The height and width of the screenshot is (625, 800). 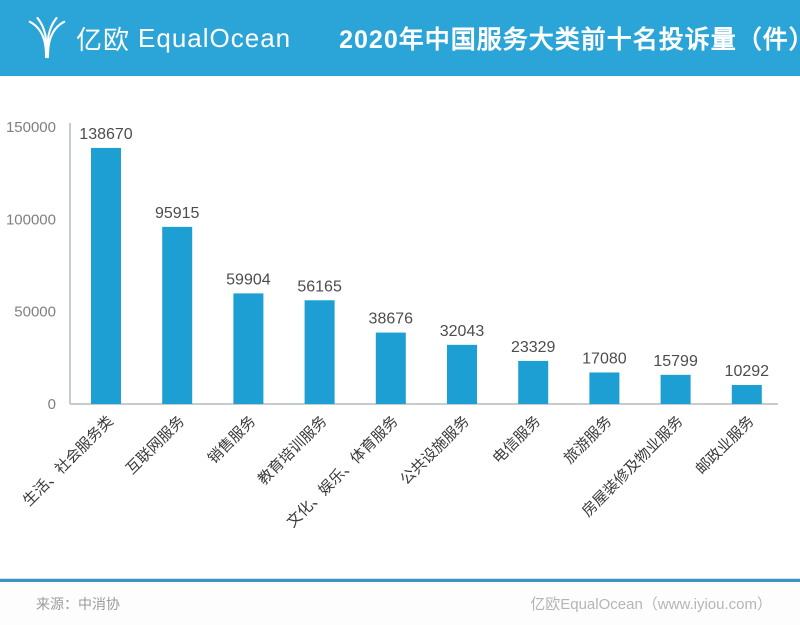 I want to click on y-axis-tick-label: 50000, so click(x=35, y=312).